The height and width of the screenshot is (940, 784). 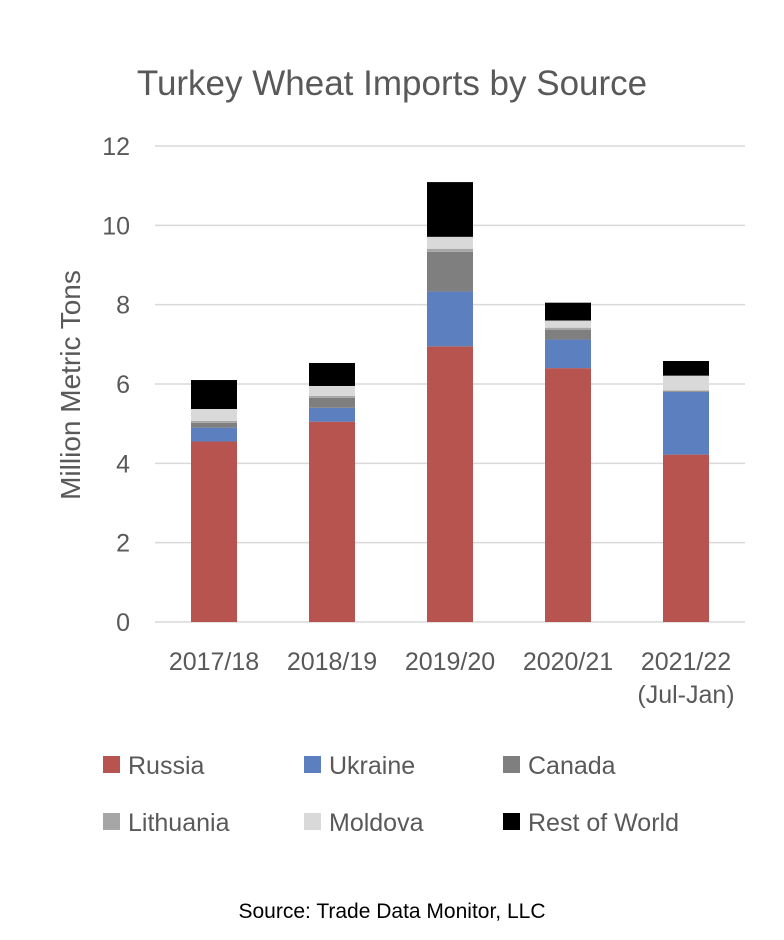 What do you see at coordinates (123, 306) in the screenshot?
I see `y-tick-label: 8` at bounding box center [123, 306].